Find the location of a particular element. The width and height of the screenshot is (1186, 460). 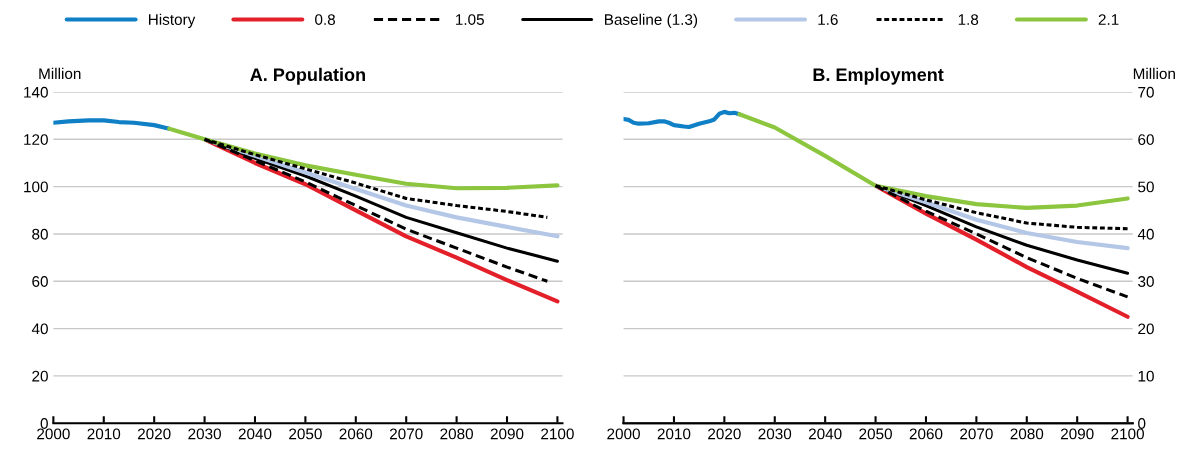

y2-tick-label: 40 is located at coordinates (1145, 234).